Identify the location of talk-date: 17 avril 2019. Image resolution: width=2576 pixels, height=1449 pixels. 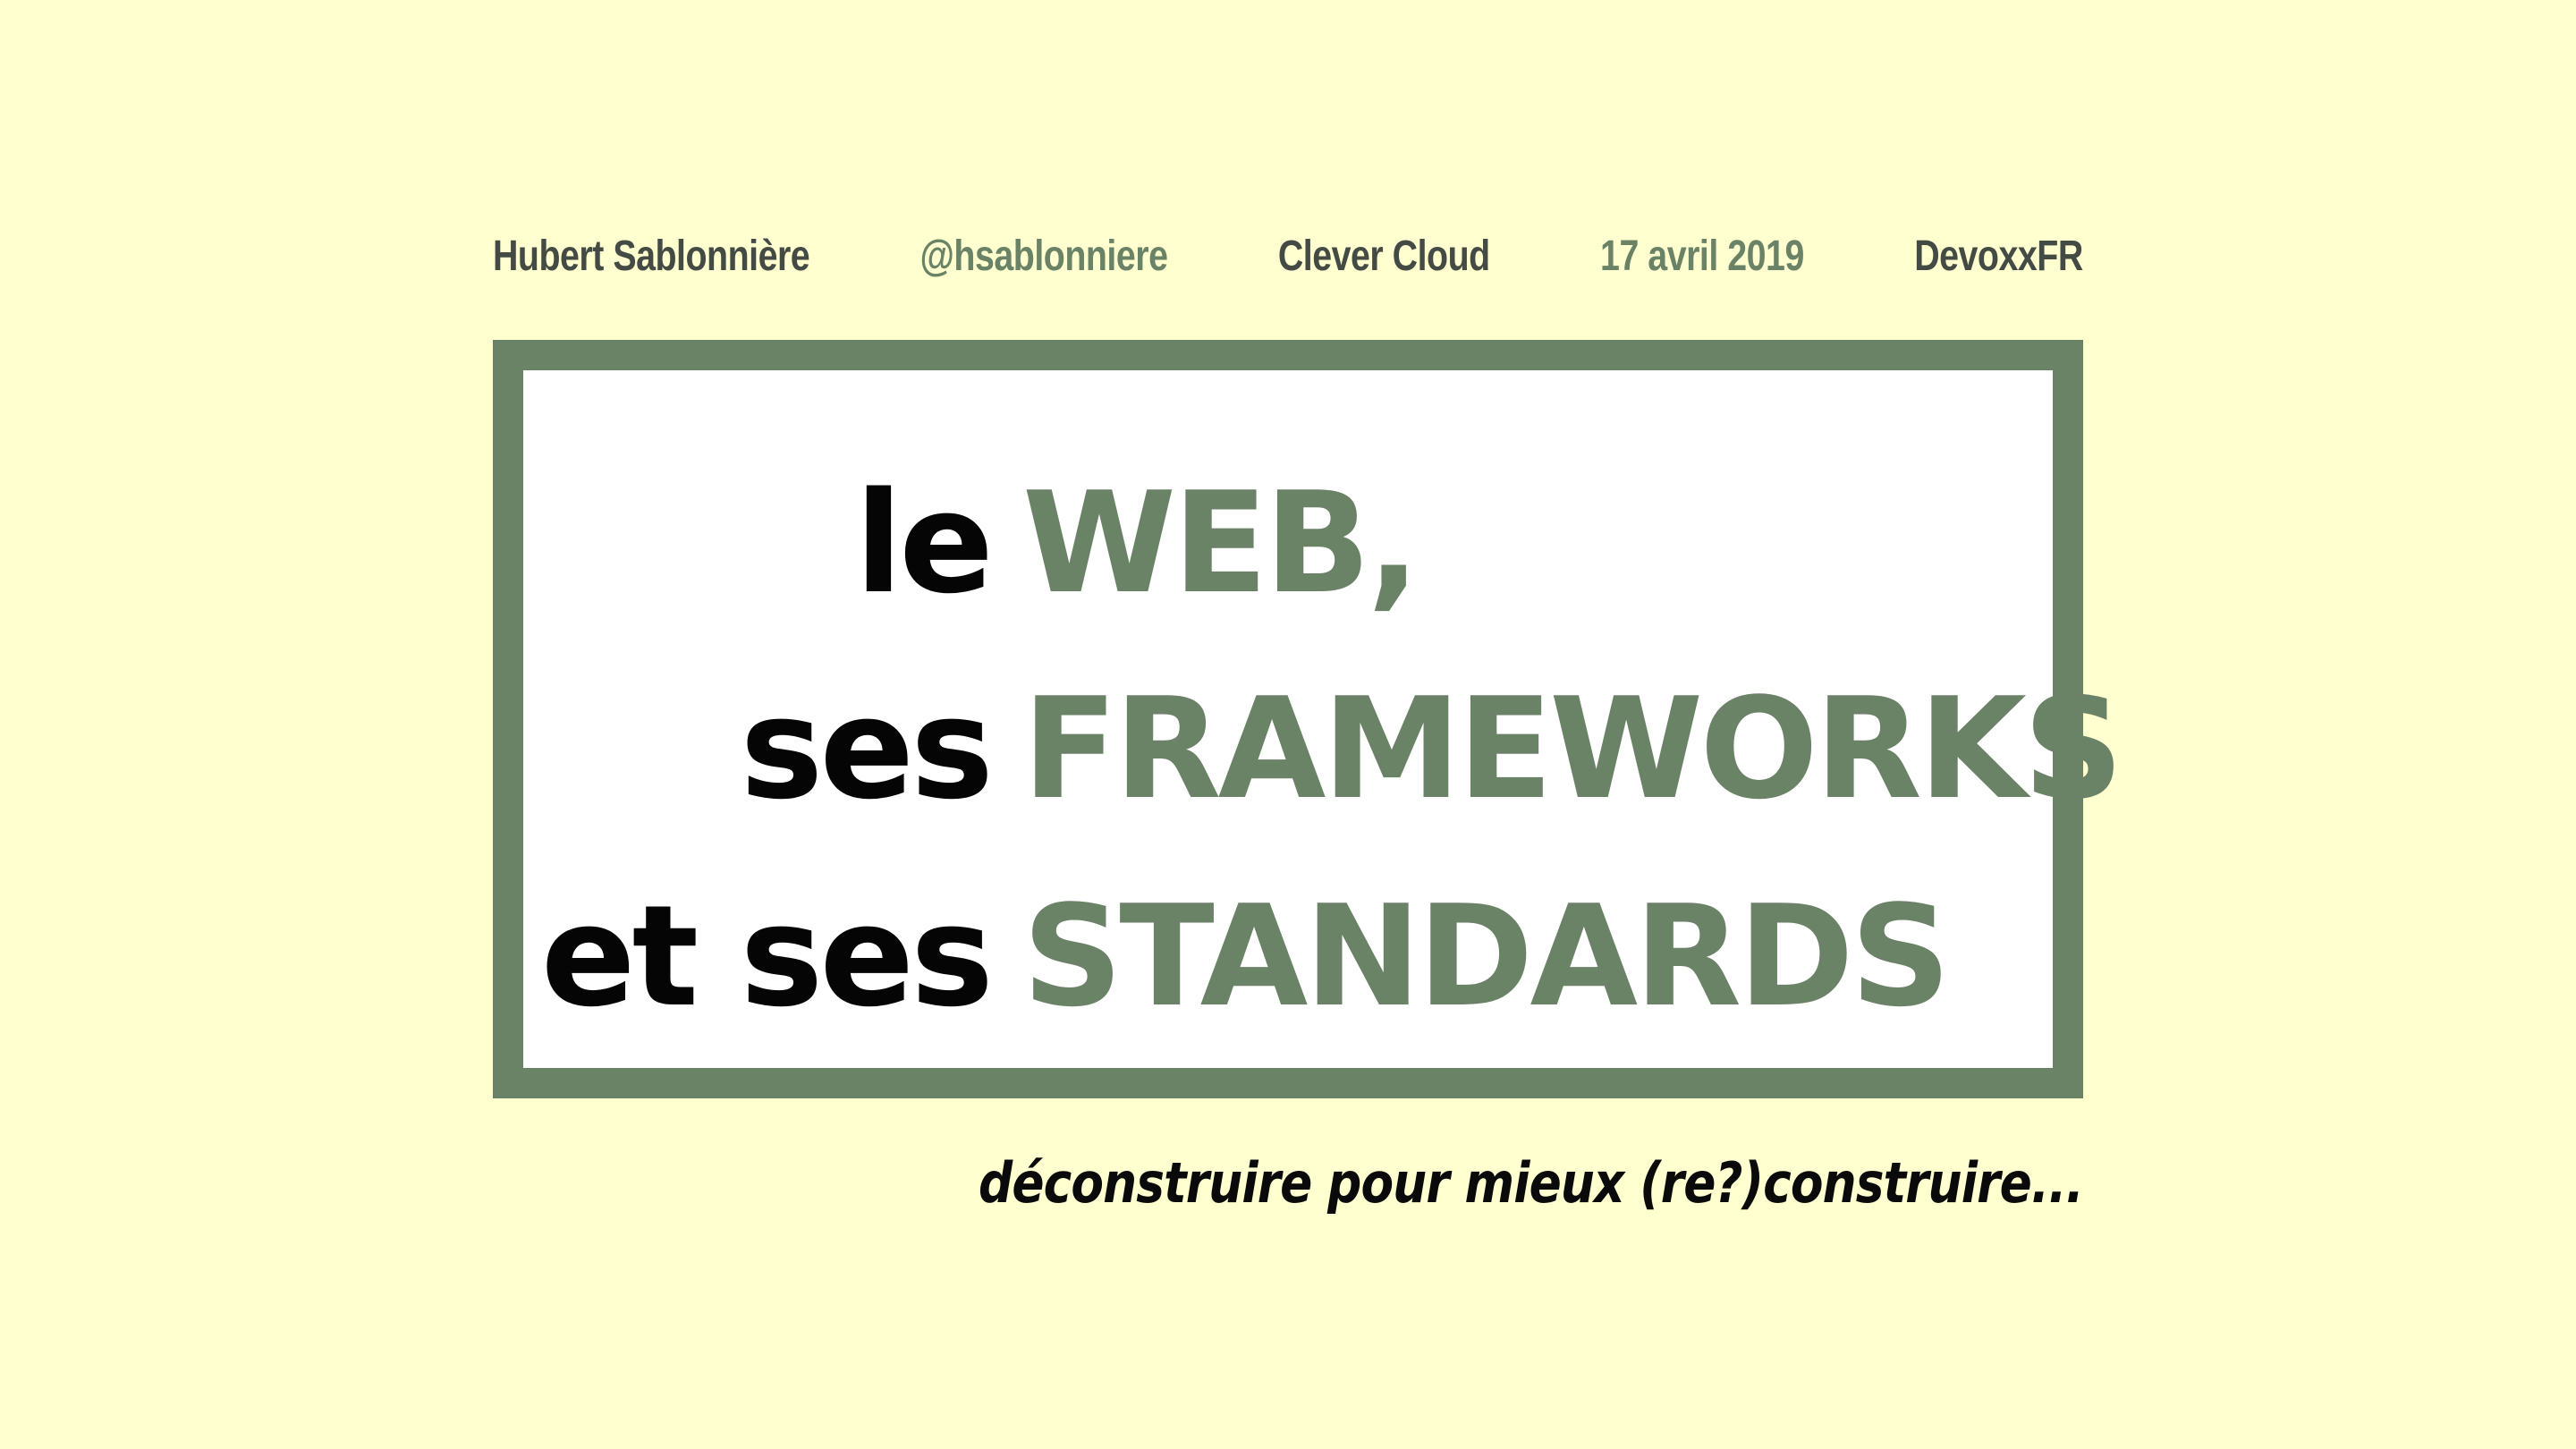
(1702, 256).